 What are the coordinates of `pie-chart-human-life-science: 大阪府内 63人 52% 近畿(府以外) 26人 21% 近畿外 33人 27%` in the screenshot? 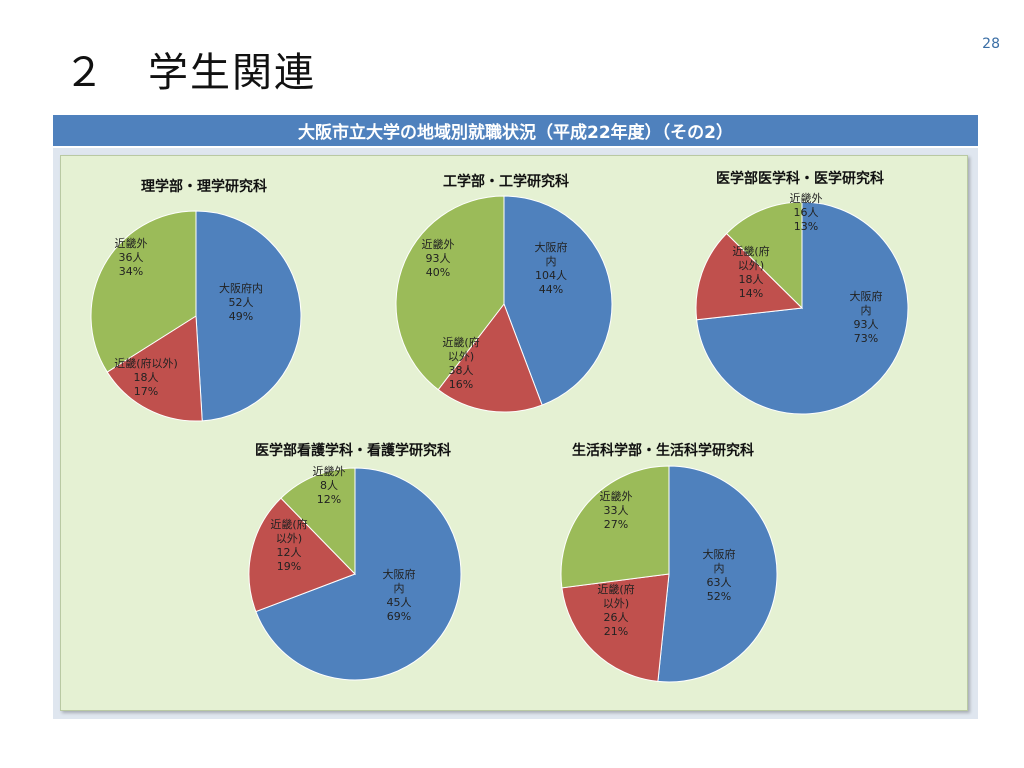 It's located at (669, 574).